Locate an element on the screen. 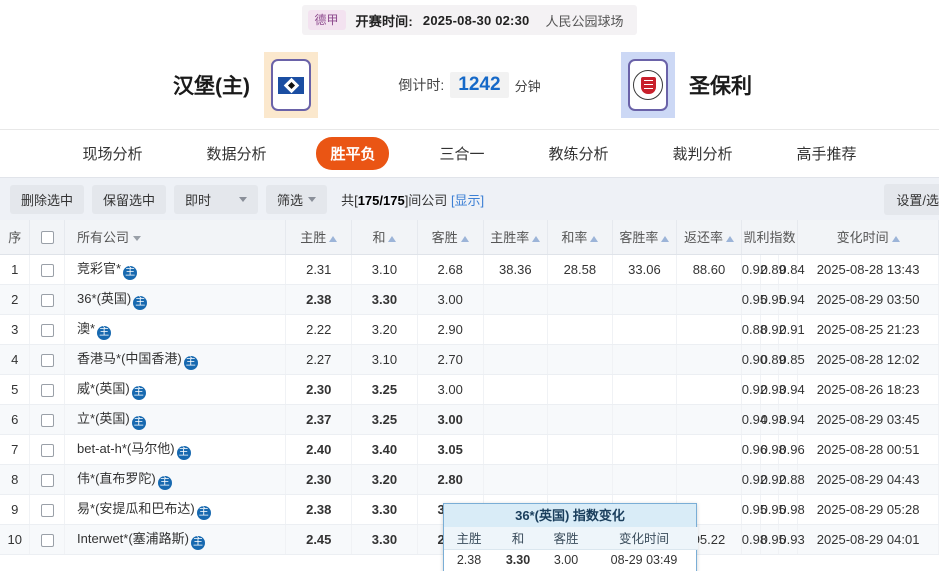 The width and height of the screenshot is (939, 571). cell-company: 36*(英国) 主 is located at coordinates (175, 299).